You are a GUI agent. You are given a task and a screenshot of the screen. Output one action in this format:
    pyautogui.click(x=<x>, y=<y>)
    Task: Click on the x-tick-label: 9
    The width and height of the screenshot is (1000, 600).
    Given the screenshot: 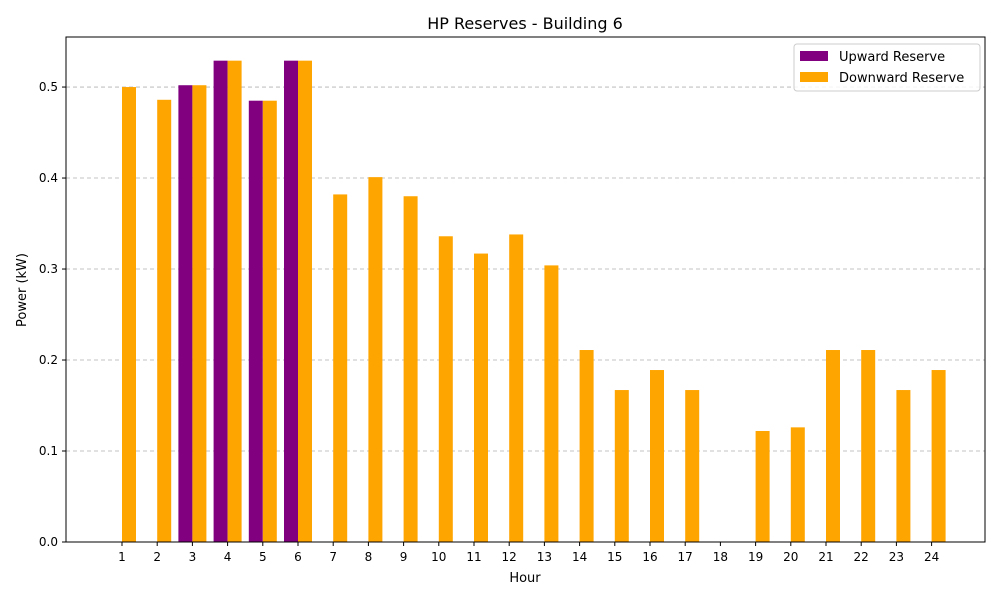 What is the action you would take?
    pyautogui.click(x=404, y=557)
    